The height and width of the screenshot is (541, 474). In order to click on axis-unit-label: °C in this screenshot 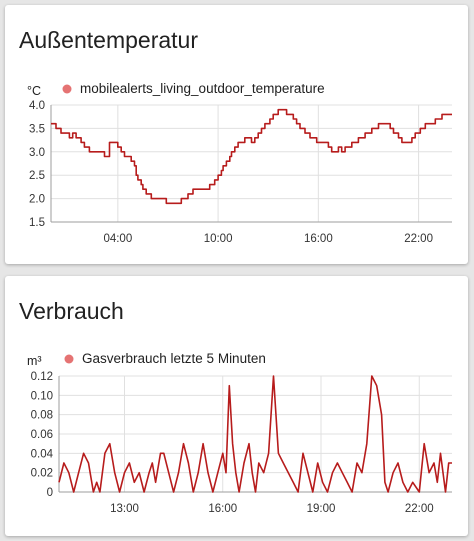, I will do `click(34, 91)`.